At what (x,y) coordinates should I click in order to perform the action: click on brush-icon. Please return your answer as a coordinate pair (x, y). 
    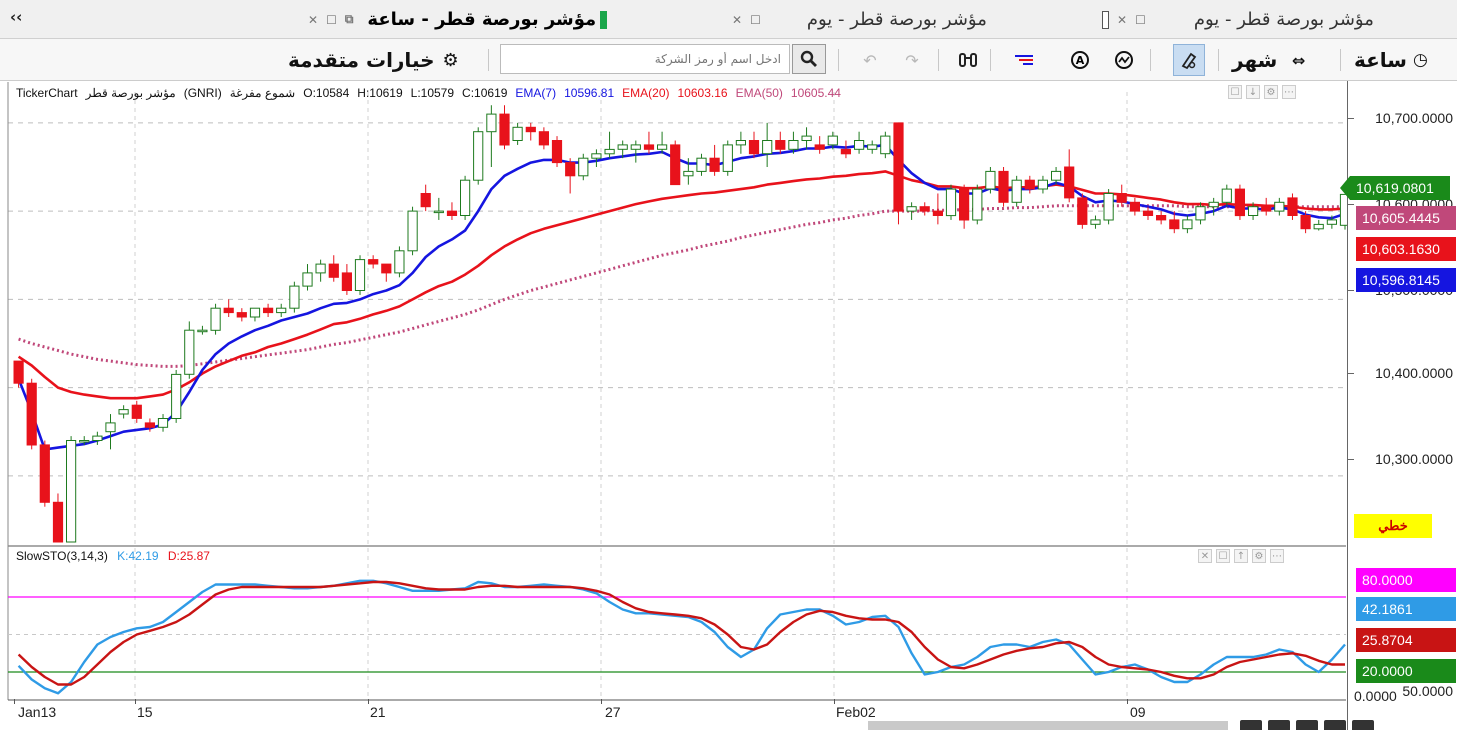
    Looking at the image, I should click on (1189, 61).